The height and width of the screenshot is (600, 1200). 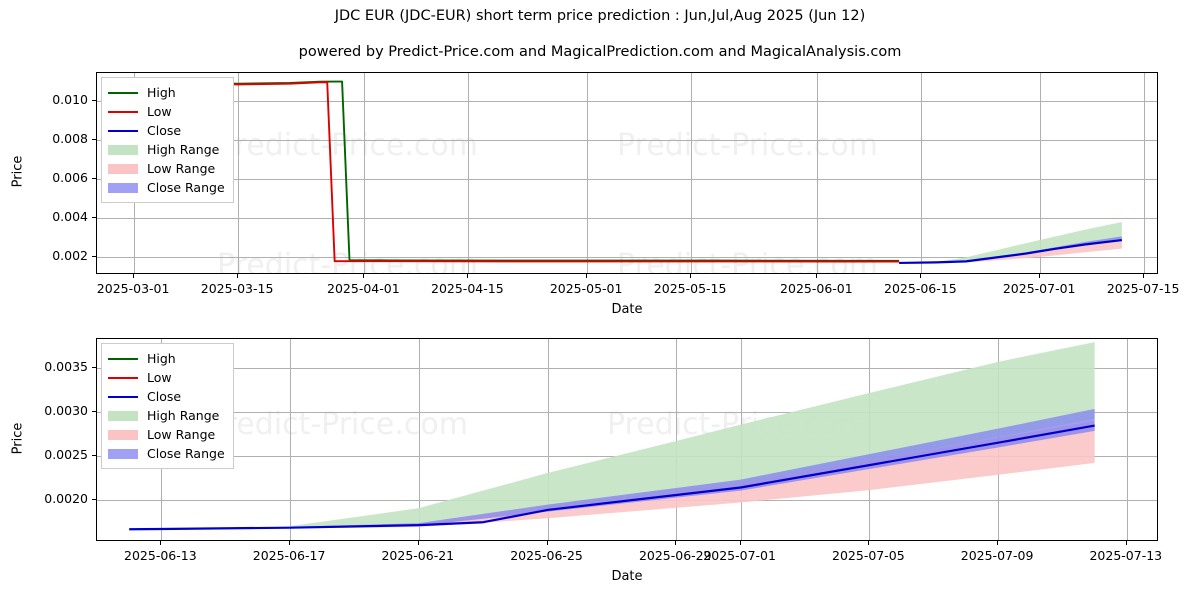 What do you see at coordinates (66, 410) in the screenshot?
I see `y-tick-label: 0.0030` at bounding box center [66, 410].